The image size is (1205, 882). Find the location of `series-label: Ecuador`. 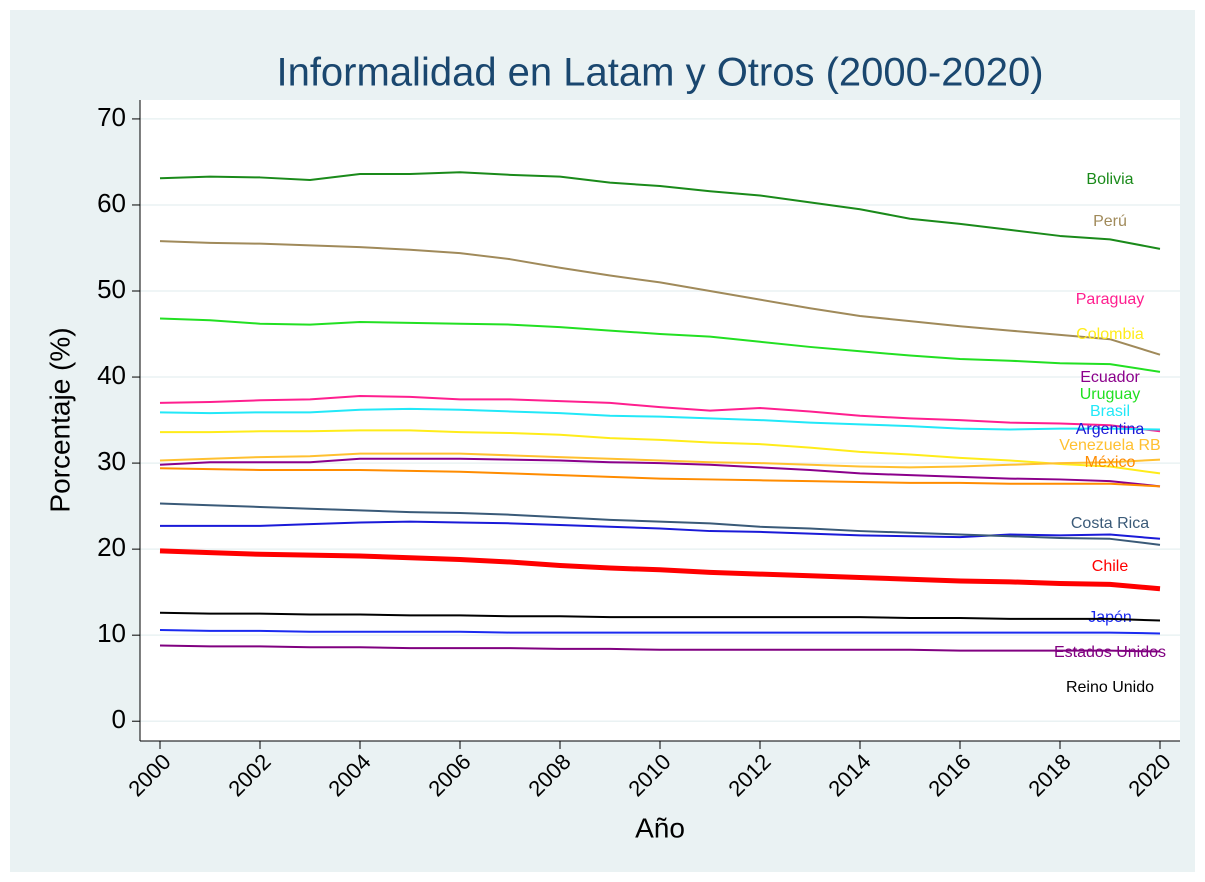

series-label: Ecuador is located at coordinates (1110, 377).